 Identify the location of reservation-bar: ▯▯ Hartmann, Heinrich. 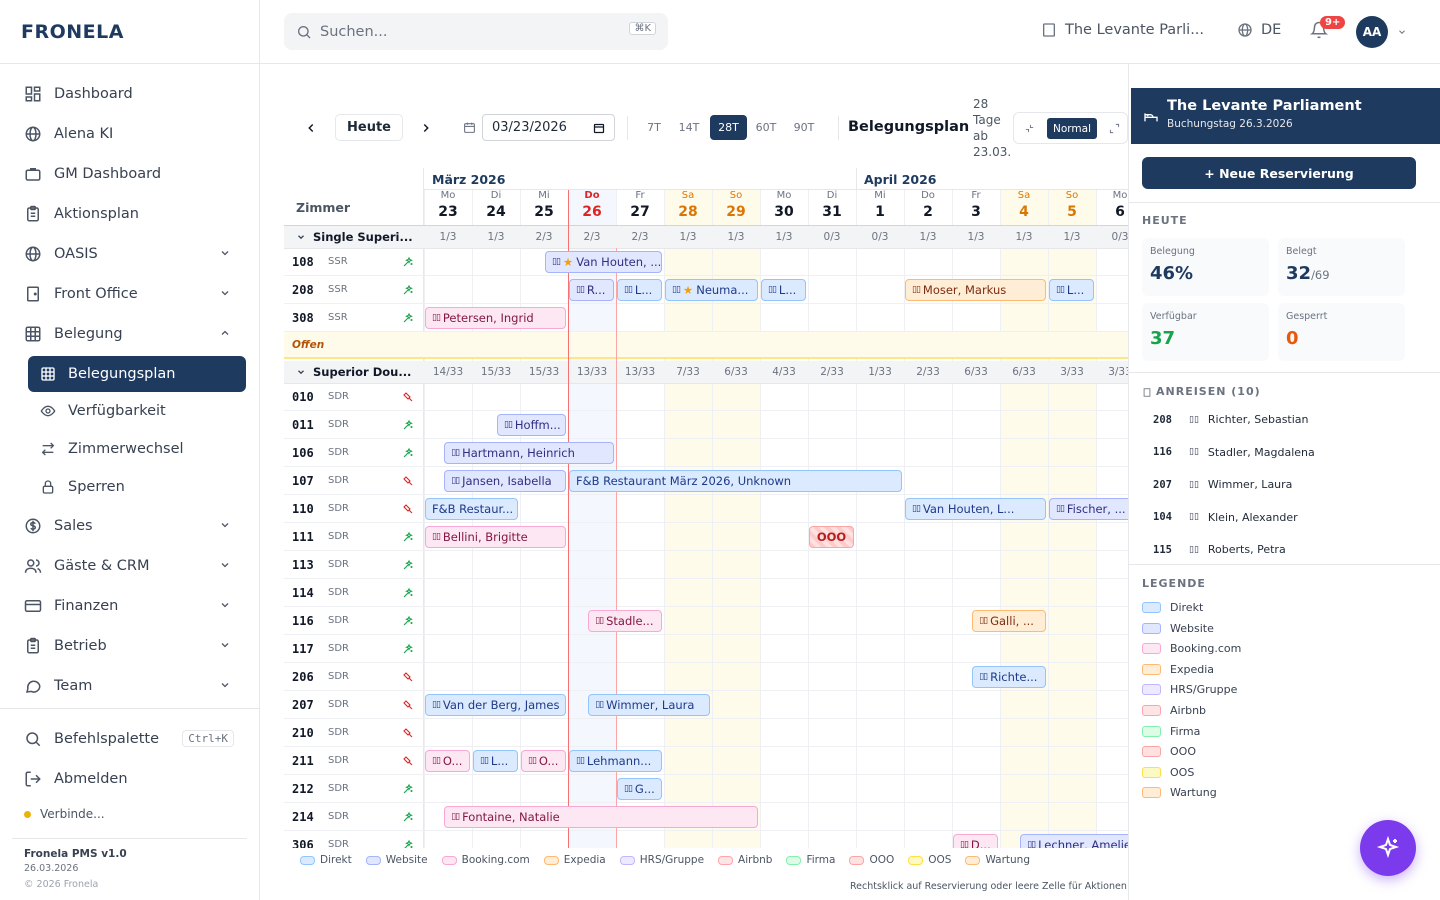
(529, 453).